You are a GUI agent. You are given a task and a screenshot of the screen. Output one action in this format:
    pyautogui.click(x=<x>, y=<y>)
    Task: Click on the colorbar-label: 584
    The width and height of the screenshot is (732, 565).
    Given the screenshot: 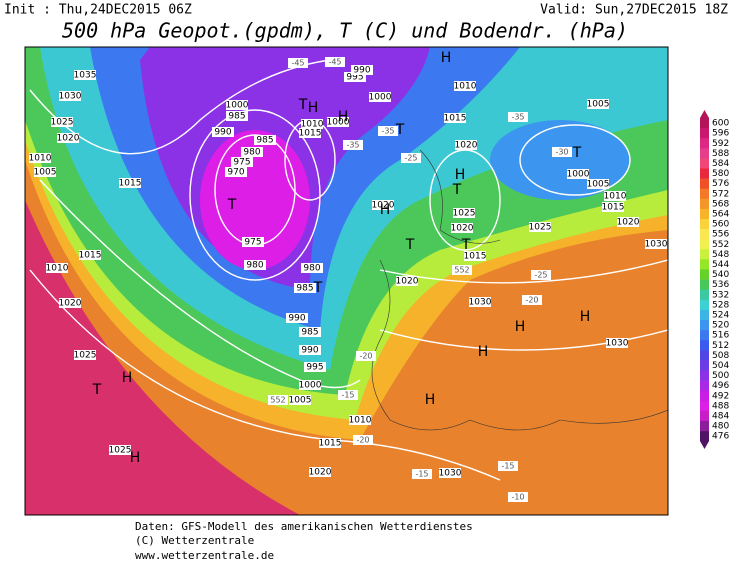 What is the action you would take?
    pyautogui.click(x=720, y=164)
    